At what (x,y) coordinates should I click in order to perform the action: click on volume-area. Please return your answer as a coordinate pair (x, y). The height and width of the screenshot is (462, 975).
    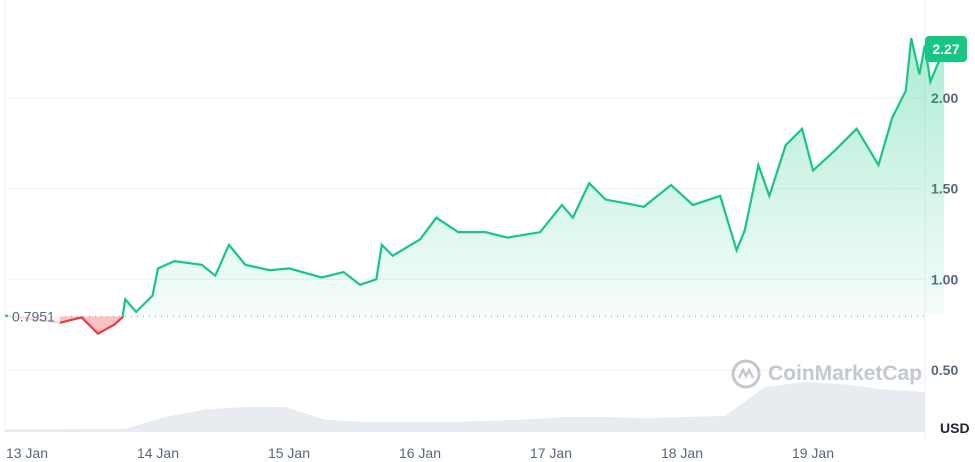
    Looking at the image, I should click on (465, 407).